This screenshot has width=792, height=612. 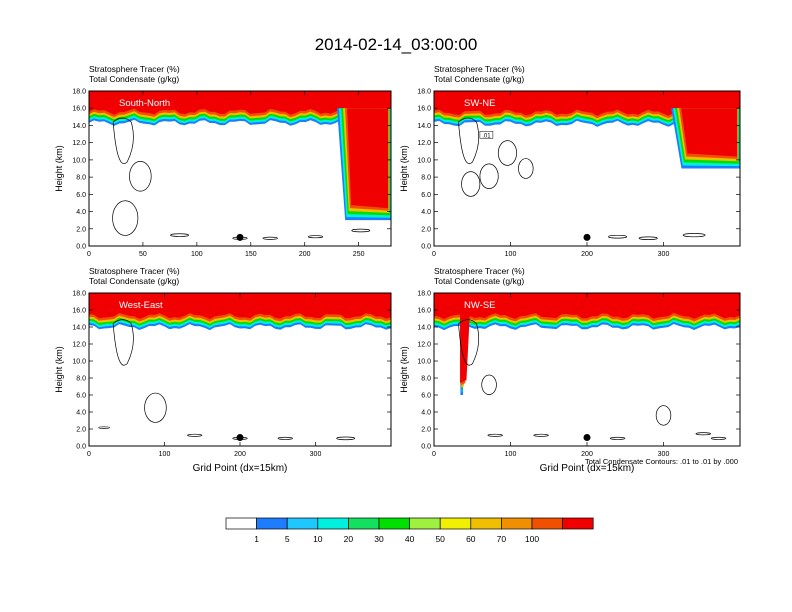 I want to click on plot-frame, so click(x=240, y=168).